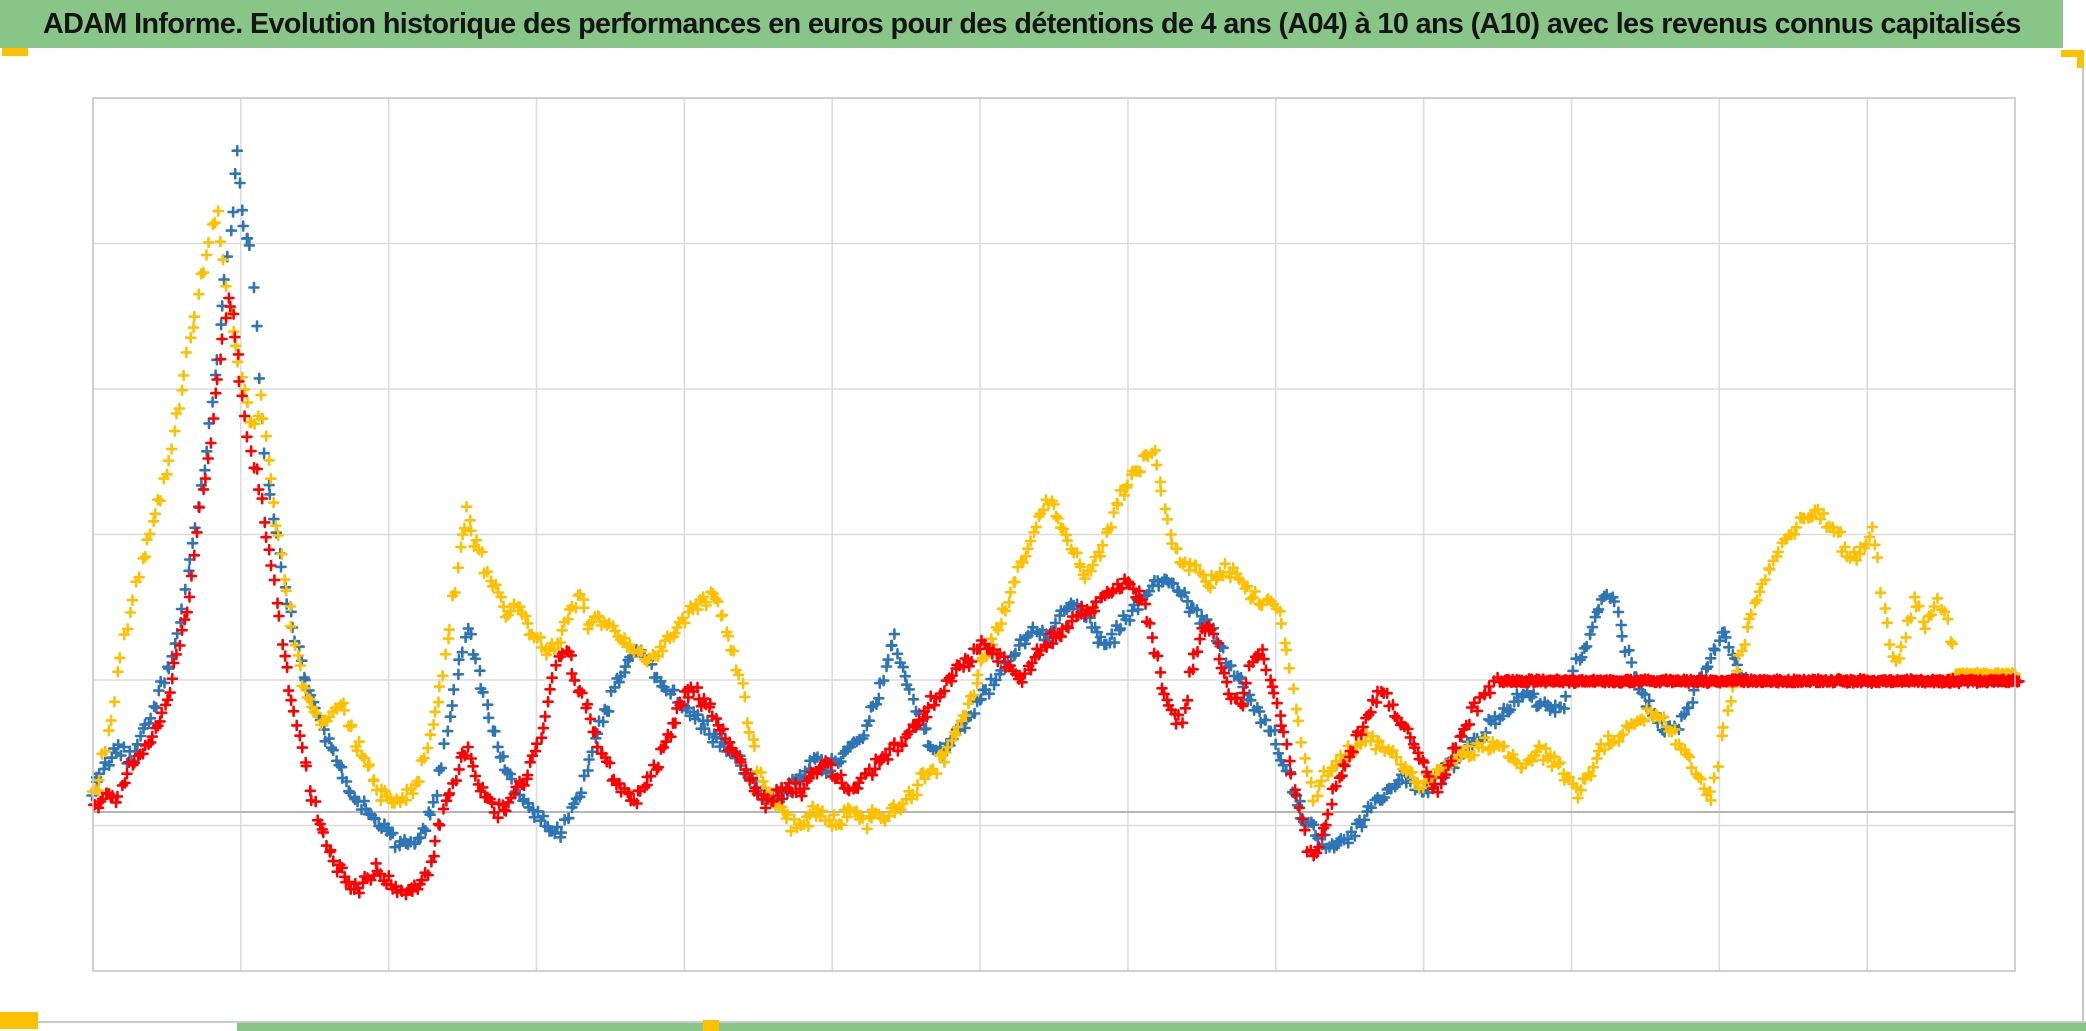  Describe the element at coordinates (15, 52) in the screenshot. I see `selection-handle-top-left` at that location.